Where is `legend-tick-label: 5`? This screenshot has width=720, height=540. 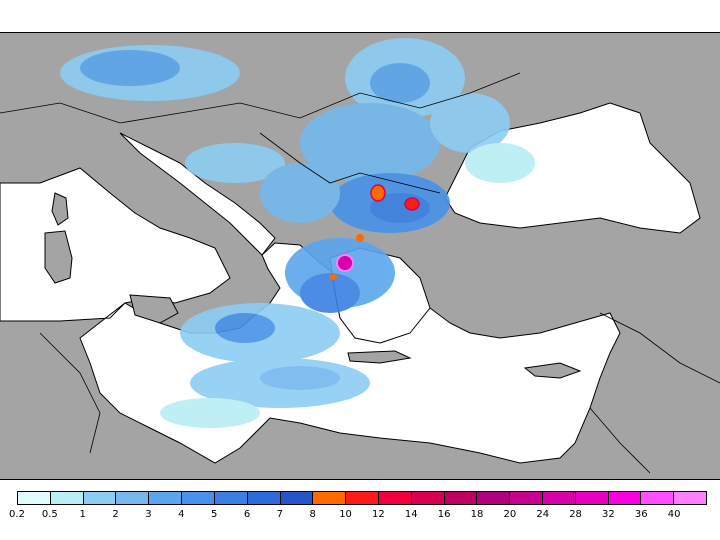
legend-tick-label: 5 is located at coordinates (214, 514).